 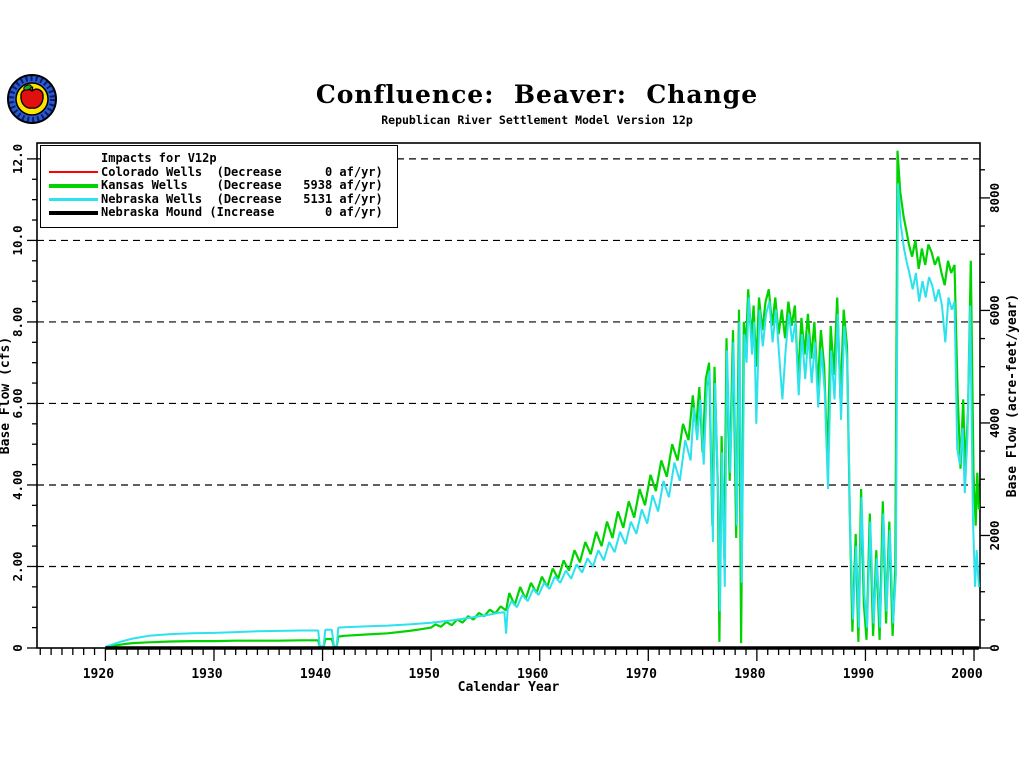 I want to click on y-left-tick-label: 12.0, so click(x=17, y=159).